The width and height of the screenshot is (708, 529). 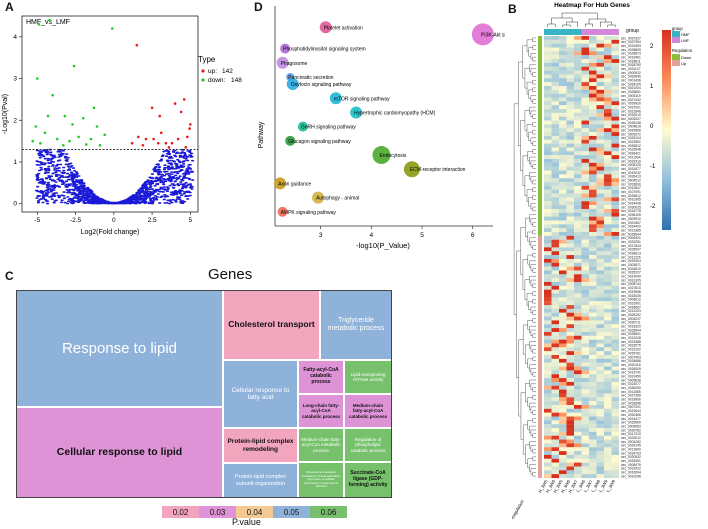 I want to click on row-label: circ_0019032, so click(x=631, y=173).